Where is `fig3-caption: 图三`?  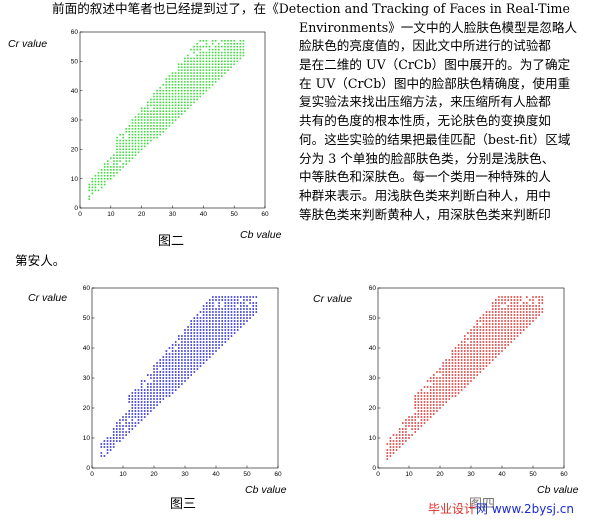
fig3-caption: 图三 is located at coordinates (183, 504).